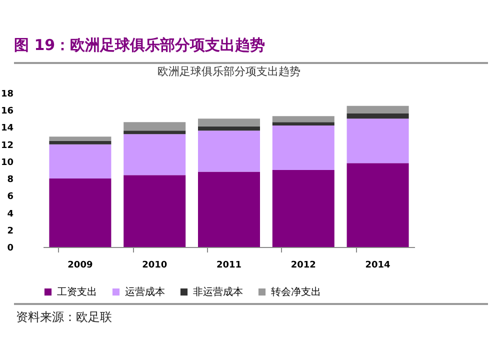 This screenshot has width=500, height=362. What do you see at coordinates (303, 265) in the screenshot?
I see `x-tick-label: 2012` at bounding box center [303, 265].